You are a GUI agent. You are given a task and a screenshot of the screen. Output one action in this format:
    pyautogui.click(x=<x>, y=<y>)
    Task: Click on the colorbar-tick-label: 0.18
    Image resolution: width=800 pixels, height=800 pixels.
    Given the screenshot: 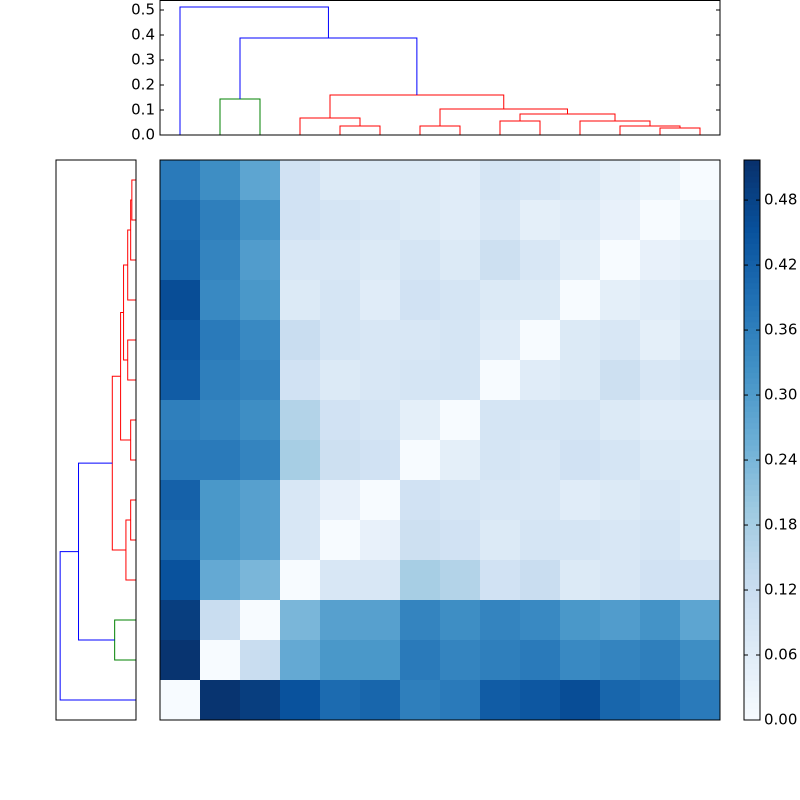 What is the action you would take?
    pyautogui.click(x=780, y=525)
    